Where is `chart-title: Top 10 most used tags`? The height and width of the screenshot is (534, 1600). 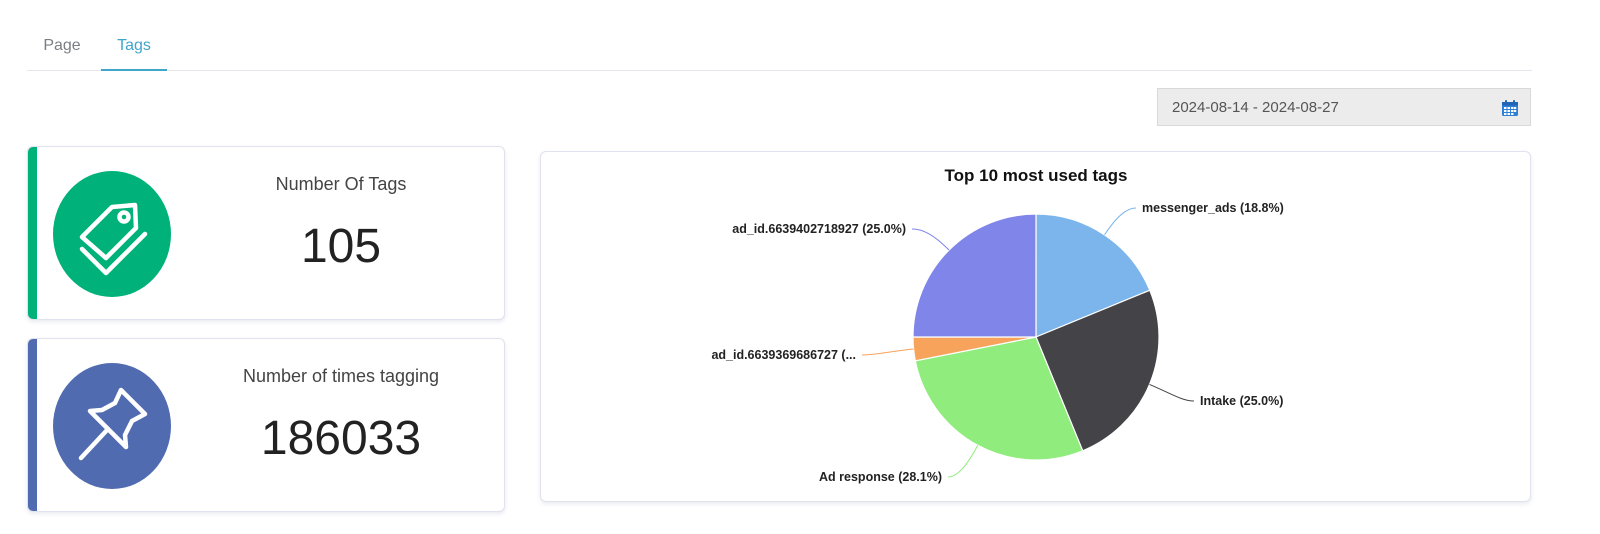 chart-title: Top 10 most used tags is located at coordinates (1036, 175).